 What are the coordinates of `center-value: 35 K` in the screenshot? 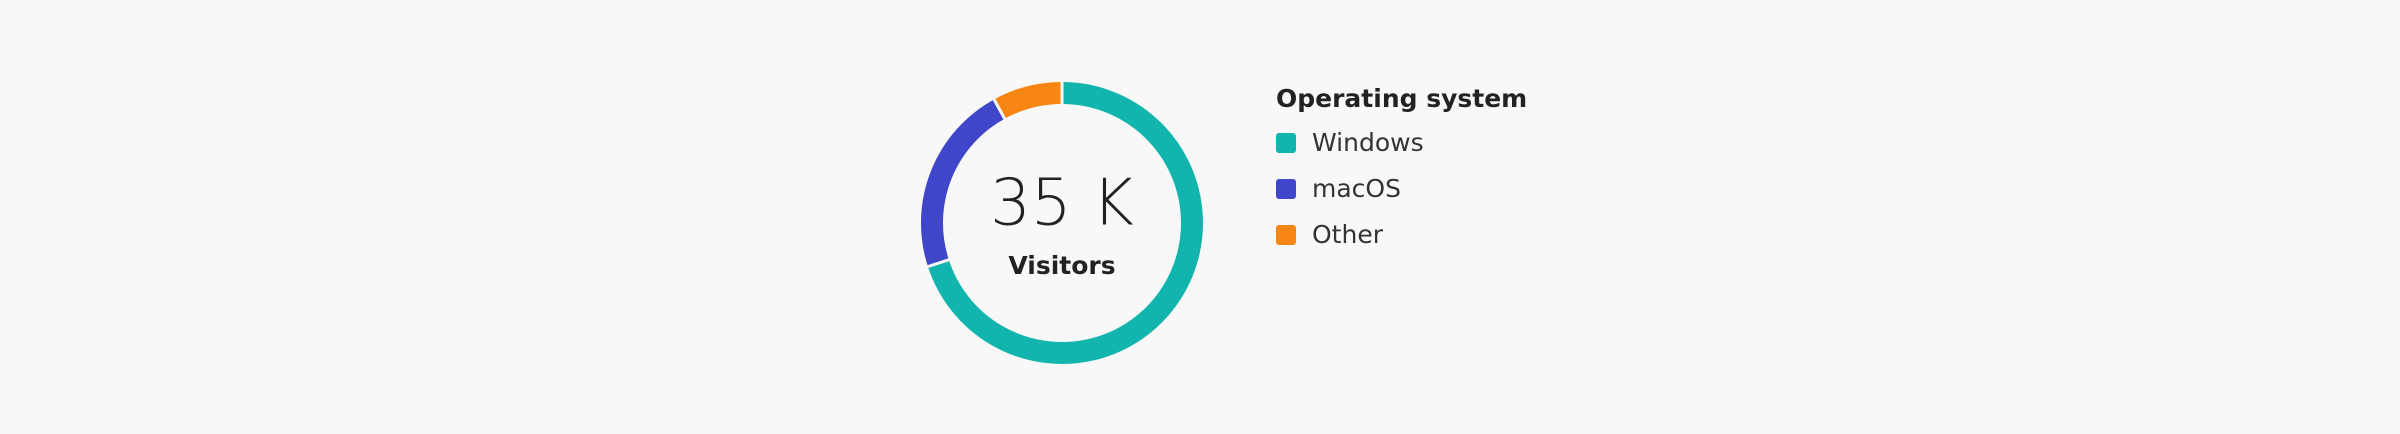 It's located at (1062, 204).